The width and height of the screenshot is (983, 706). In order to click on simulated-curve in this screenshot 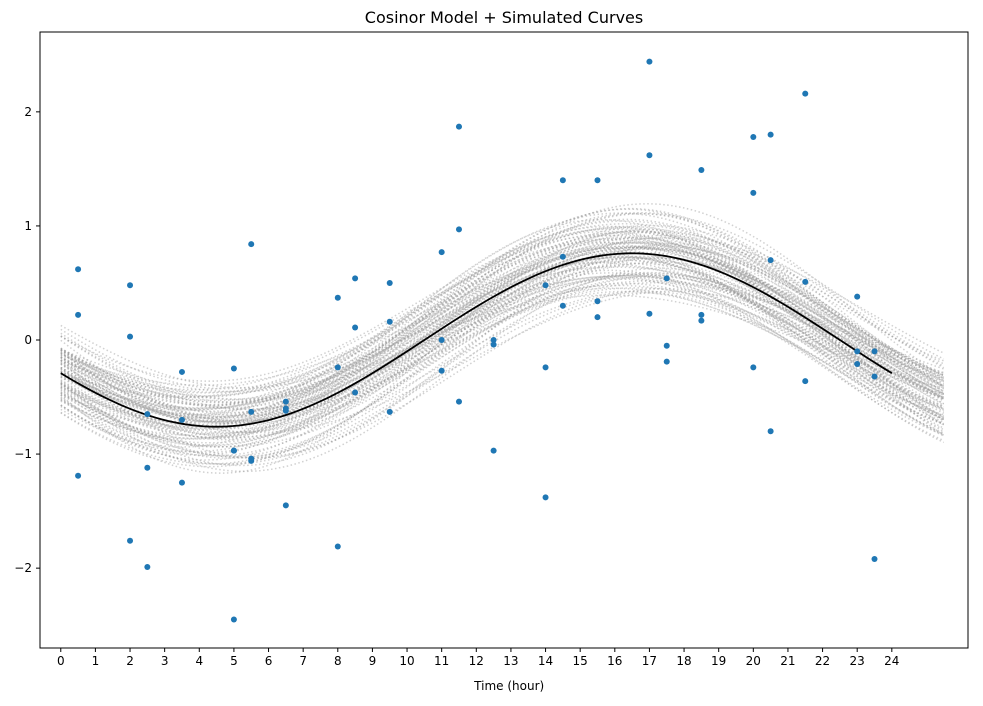, I will do `click(502, 336)`.